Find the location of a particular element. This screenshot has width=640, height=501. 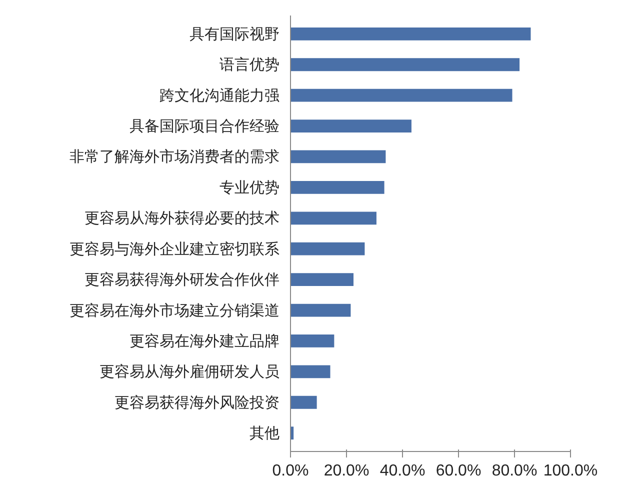

x-tick-label: 20.0% is located at coordinates (347, 471).